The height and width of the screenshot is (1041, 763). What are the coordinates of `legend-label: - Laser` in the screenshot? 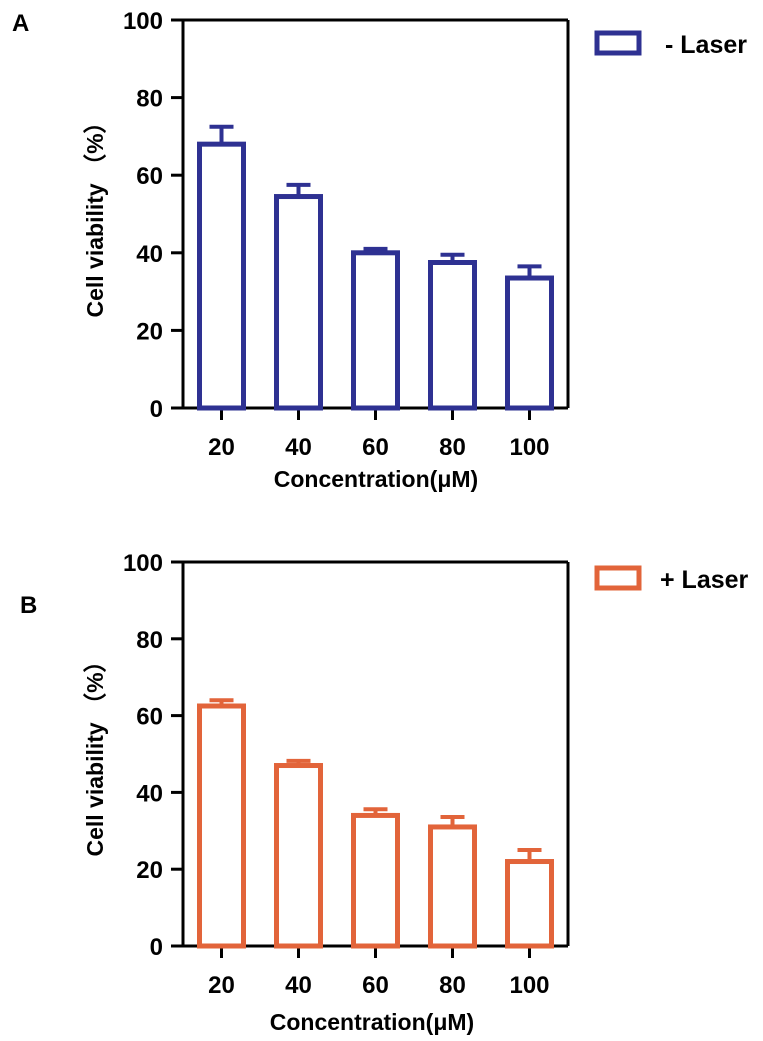 It's located at (706, 45).